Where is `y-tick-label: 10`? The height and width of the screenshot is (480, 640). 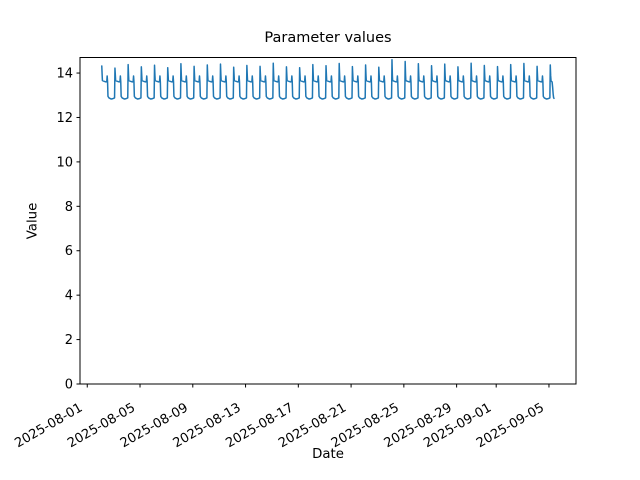 y-tick-label: 10 is located at coordinates (64, 162).